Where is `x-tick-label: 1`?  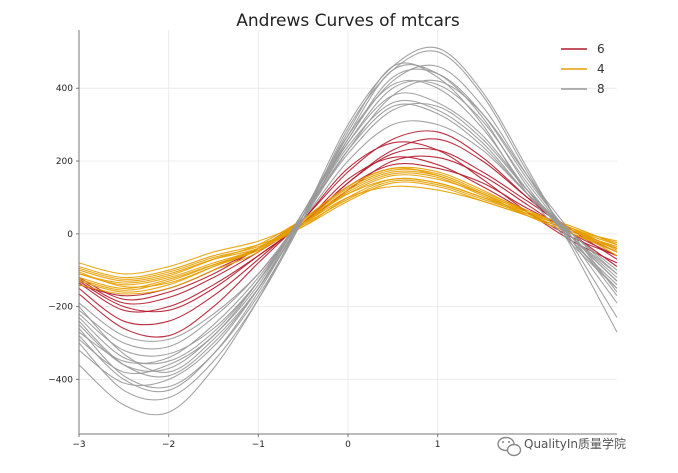 x-tick-label: 1 is located at coordinates (438, 445).